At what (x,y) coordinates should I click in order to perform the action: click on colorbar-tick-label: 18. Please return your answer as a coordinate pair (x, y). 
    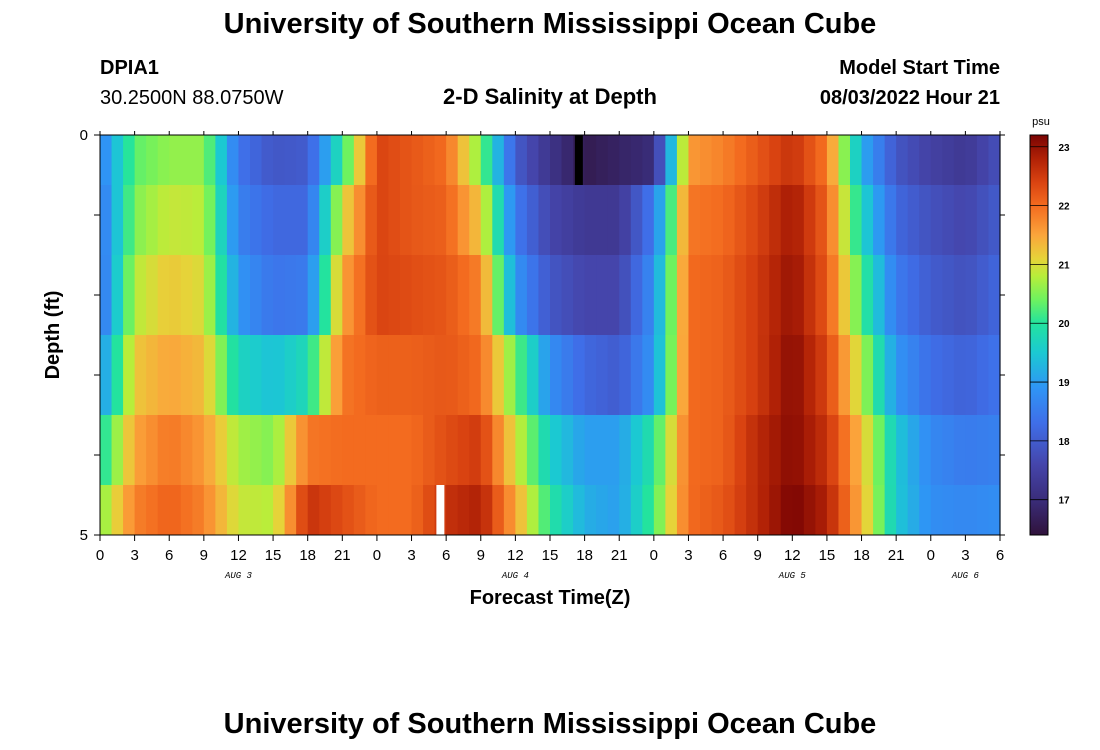
    Looking at the image, I should click on (1064, 442).